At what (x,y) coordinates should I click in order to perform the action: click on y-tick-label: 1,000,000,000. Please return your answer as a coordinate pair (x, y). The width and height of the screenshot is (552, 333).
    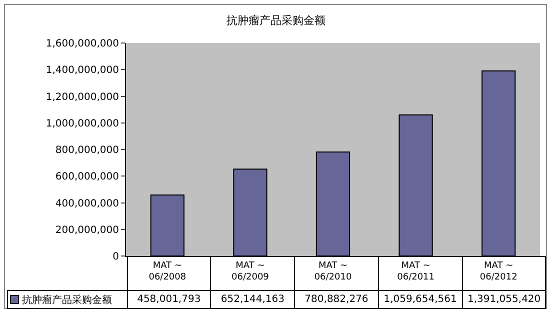
    Looking at the image, I should click on (82, 124).